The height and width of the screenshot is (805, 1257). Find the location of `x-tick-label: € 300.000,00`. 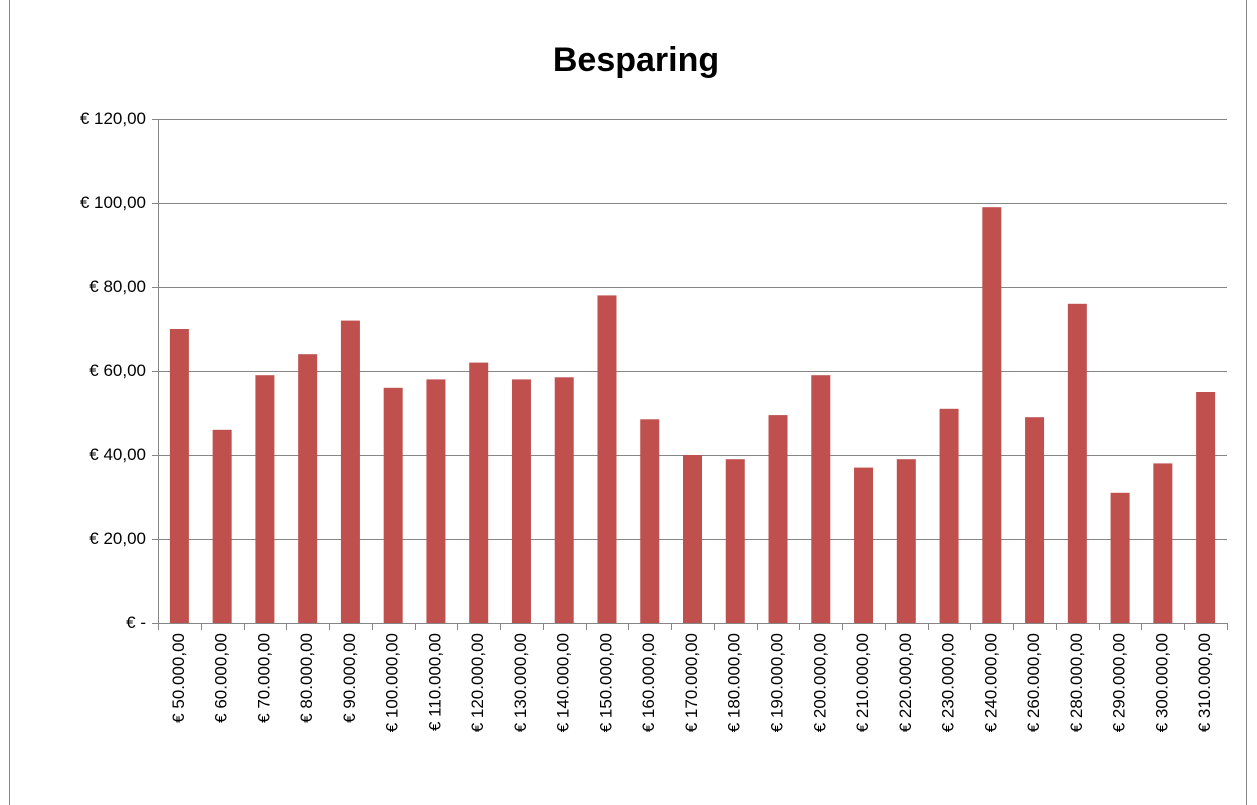

x-tick-label: € 300.000,00 is located at coordinates (1161, 682).